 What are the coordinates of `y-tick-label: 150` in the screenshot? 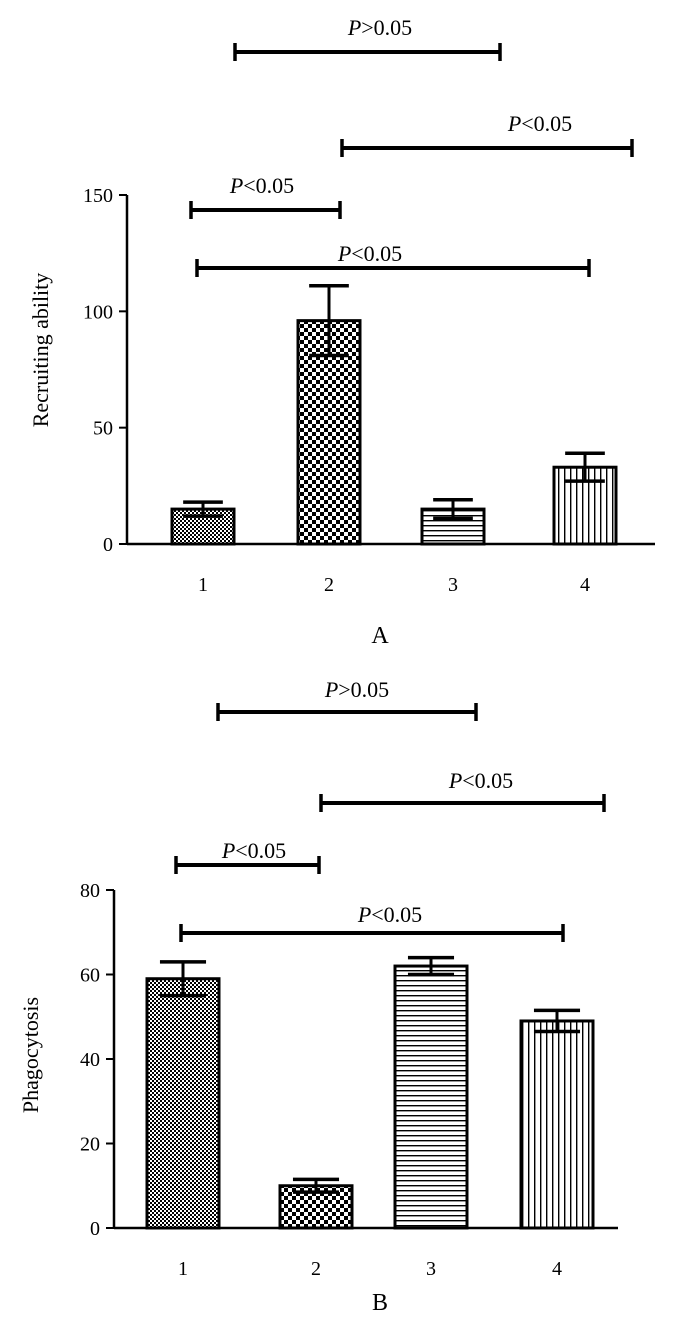 It's located at (98, 196).